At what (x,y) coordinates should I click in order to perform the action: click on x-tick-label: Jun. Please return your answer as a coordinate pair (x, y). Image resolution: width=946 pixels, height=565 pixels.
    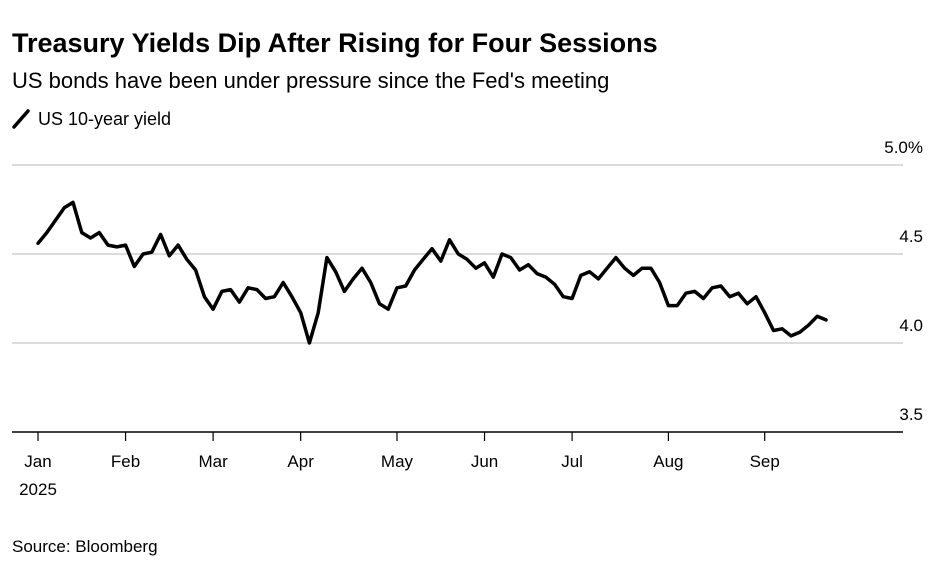
    Looking at the image, I should click on (484, 461).